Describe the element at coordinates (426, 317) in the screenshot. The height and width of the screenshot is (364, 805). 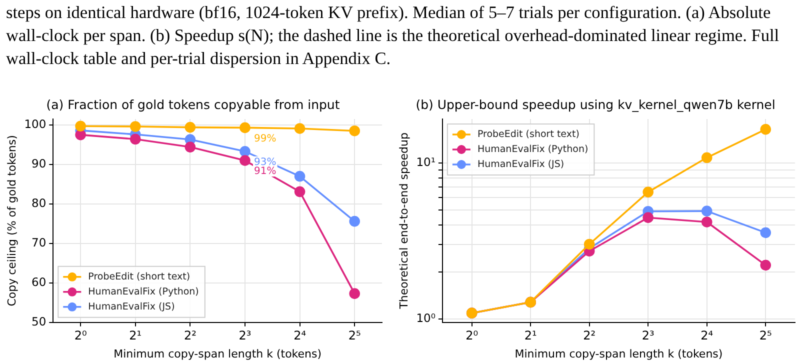
I see `y-tick-label: 10⁰` at that location.